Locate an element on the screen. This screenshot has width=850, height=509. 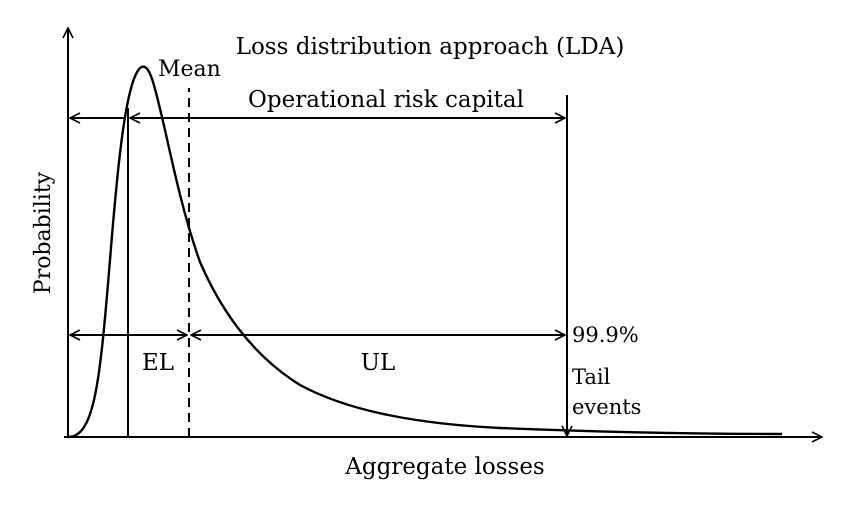
op-risk-capital-label: Operational risk capital is located at coordinates (386, 100).